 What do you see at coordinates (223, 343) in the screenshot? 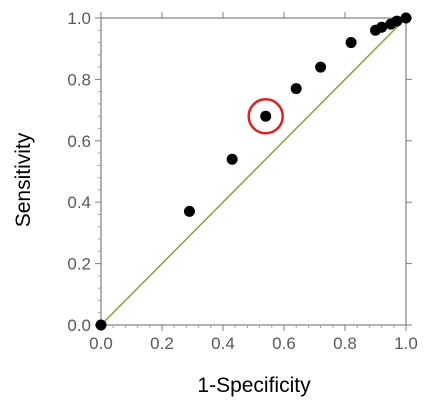
I see `x-tick-label: 0.4` at bounding box center [223, 343].